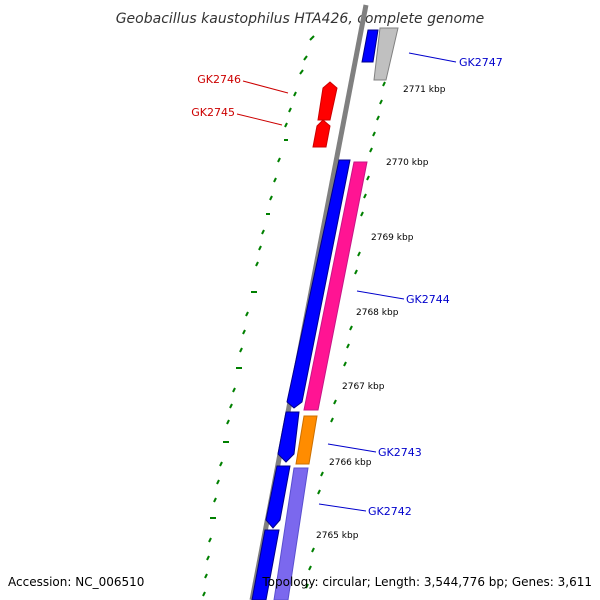 This screenshot has height=600, width=600. What do you see at coordinates (213, 112) in the screenshot?
I see `gene-label-gk2745: GK2745` at bounding box center [213, 112].